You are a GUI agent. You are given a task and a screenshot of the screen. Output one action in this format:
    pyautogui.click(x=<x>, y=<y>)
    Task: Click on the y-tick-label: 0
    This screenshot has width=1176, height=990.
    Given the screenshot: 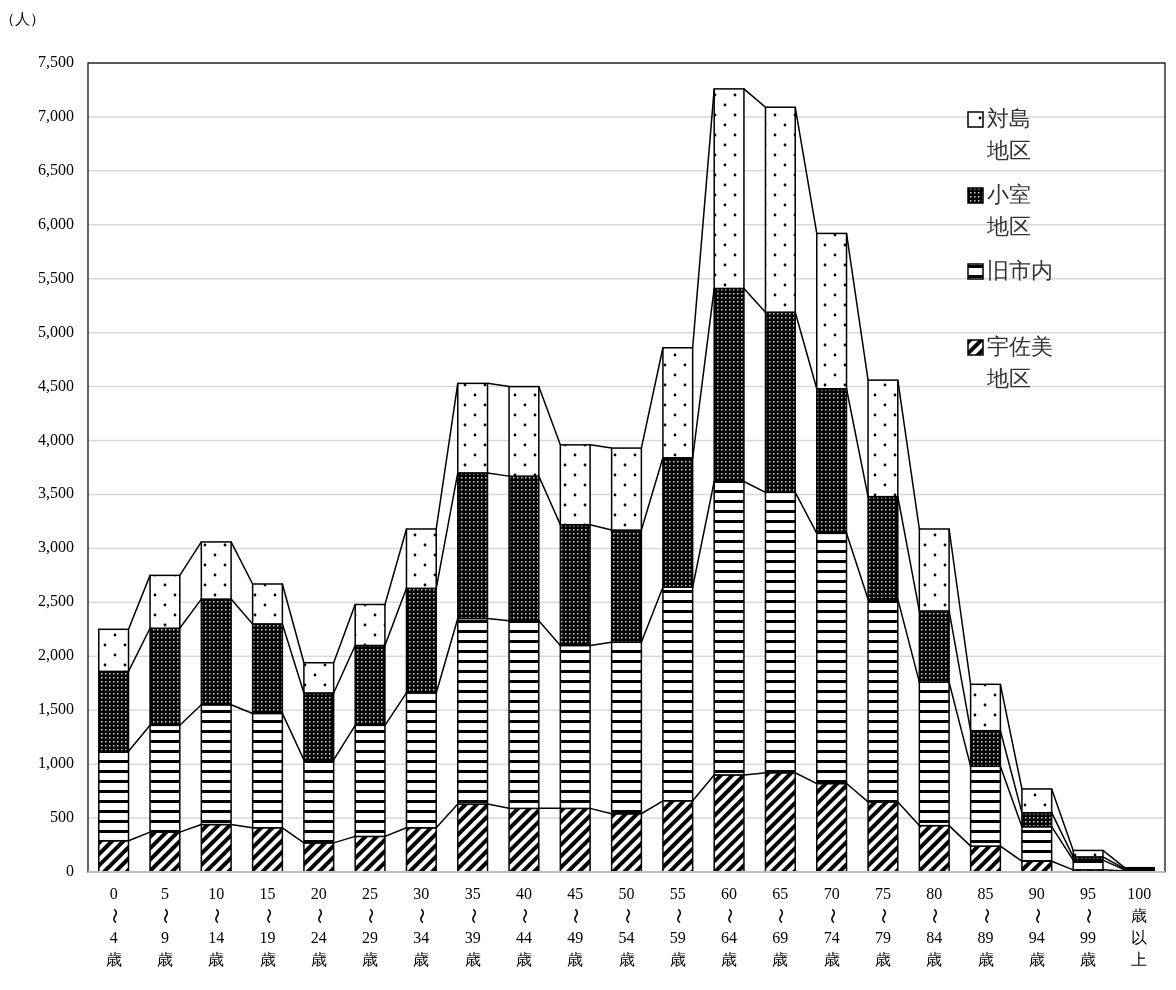 What is the action you would take?
    pyautogui.click(x=69, y=871)
    